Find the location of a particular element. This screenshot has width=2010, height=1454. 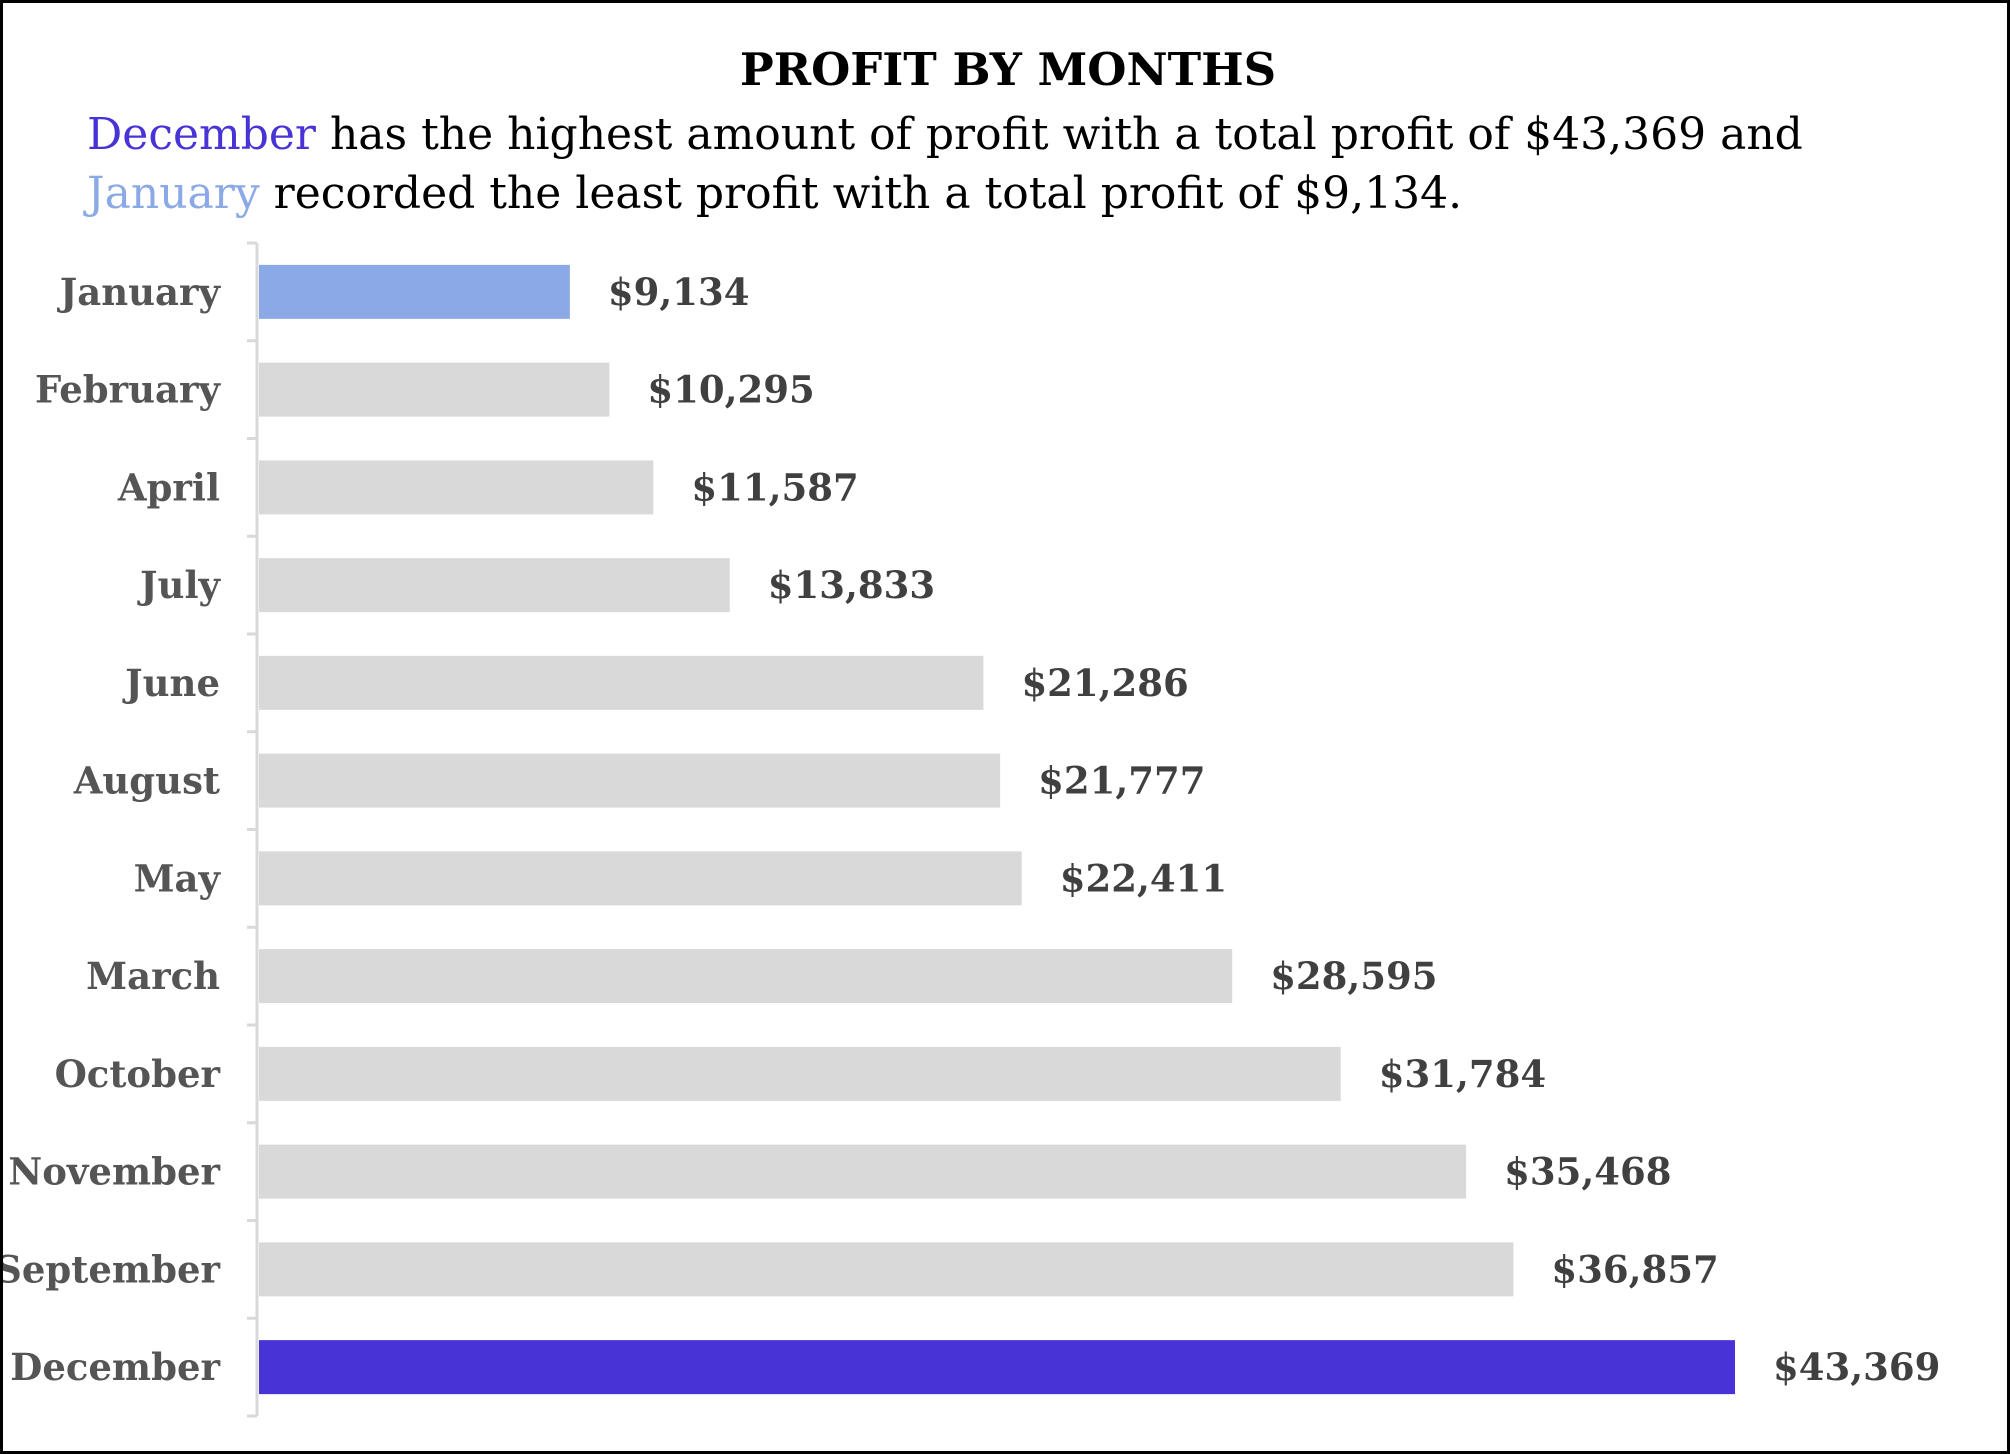

bar-february is located at coordinates (434, 389).